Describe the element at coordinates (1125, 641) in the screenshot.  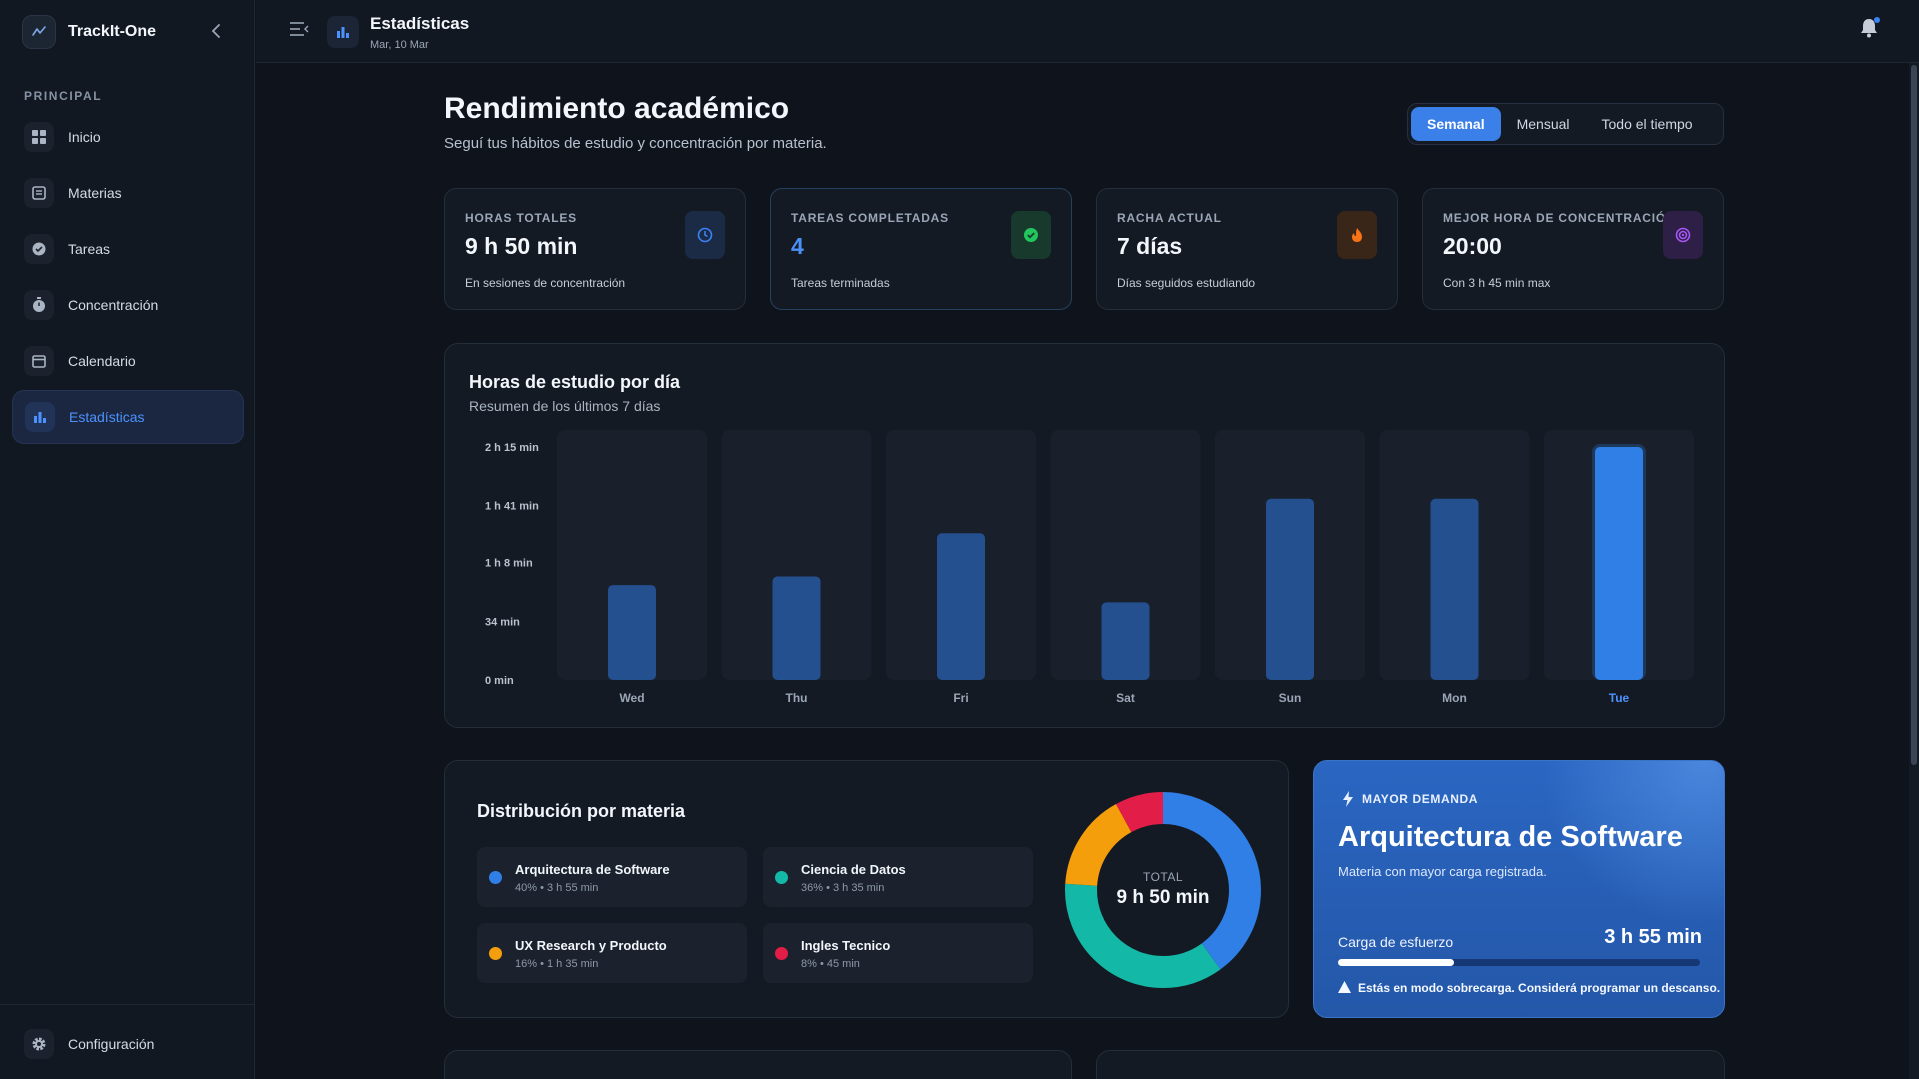
I see `bar-sat` at that location.